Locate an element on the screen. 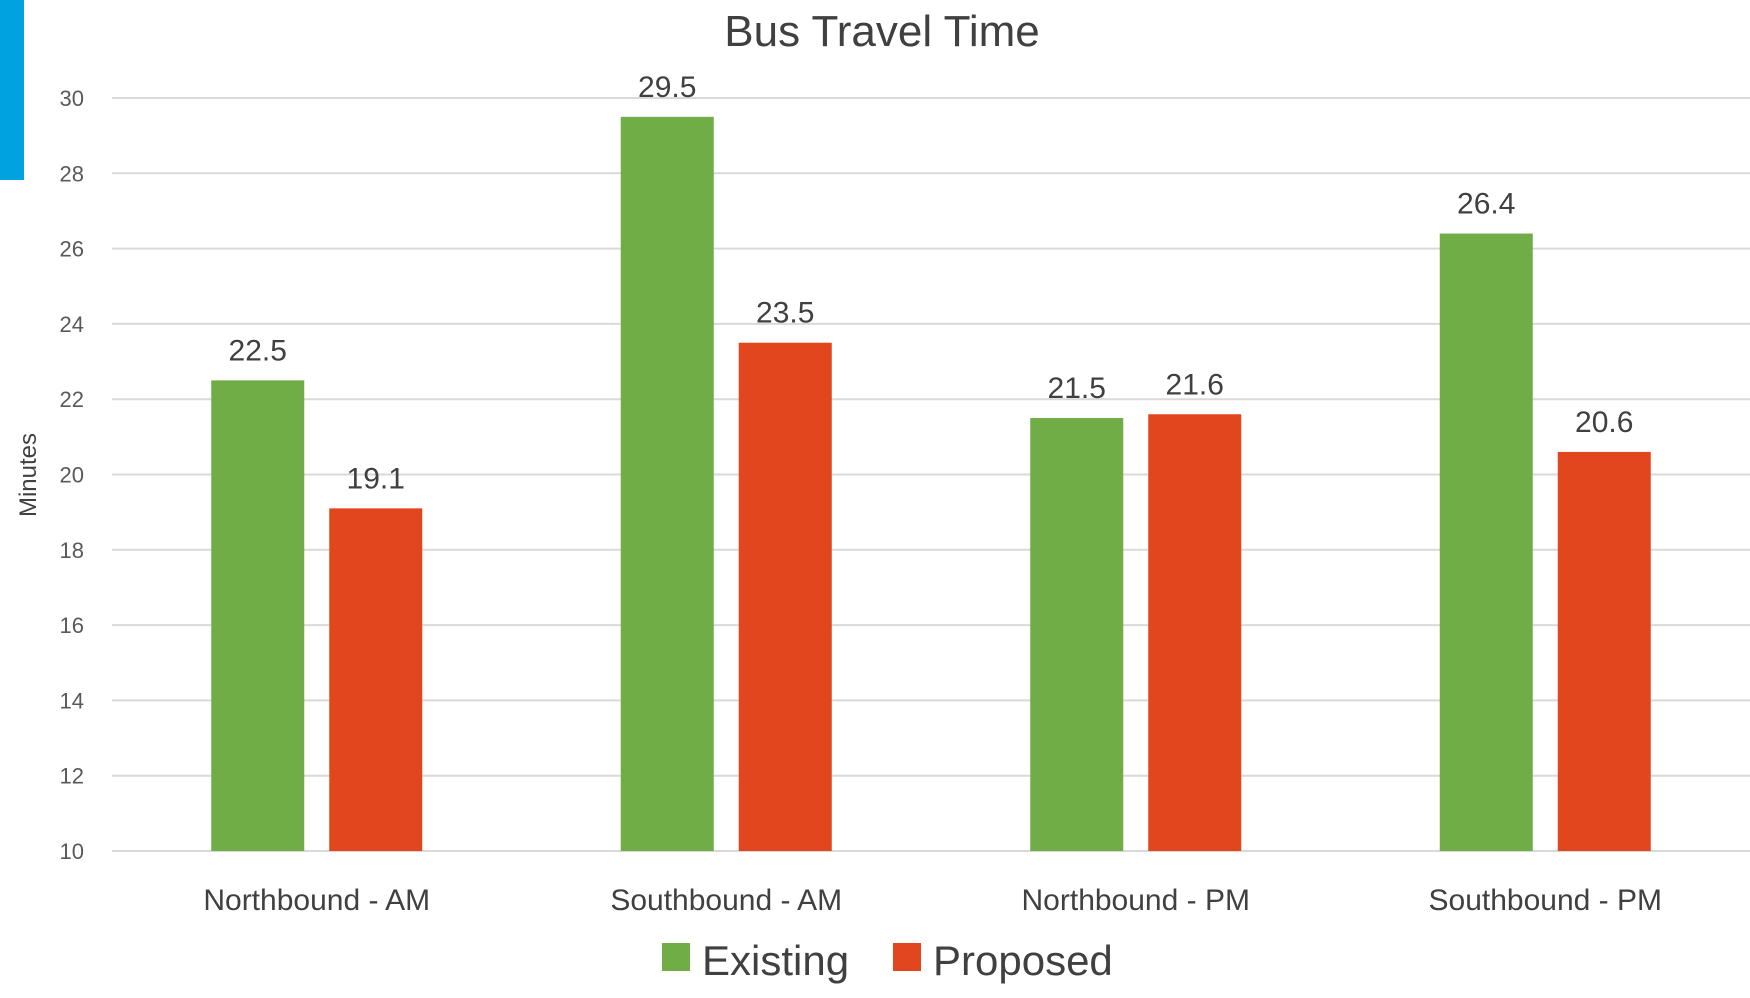 Image resolution: width=1750 pixels, height=998 pixels. y-axis-title: Minutes is located at coordinates (28, 475).